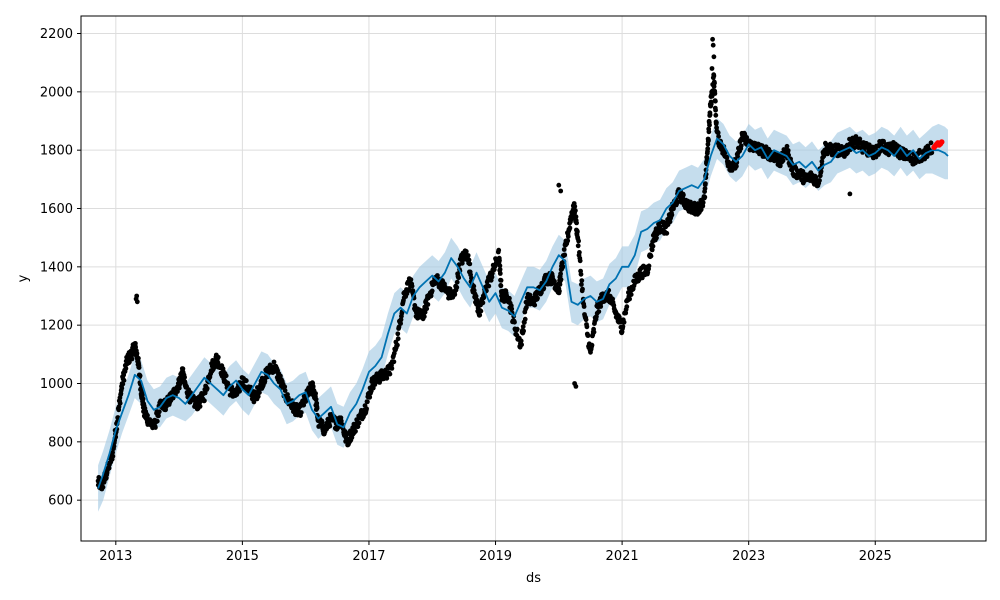  What do you see at coordinates (938, 145) in the screenshot?
I see `highlighted-points-group` at bounding box center [938, 145].